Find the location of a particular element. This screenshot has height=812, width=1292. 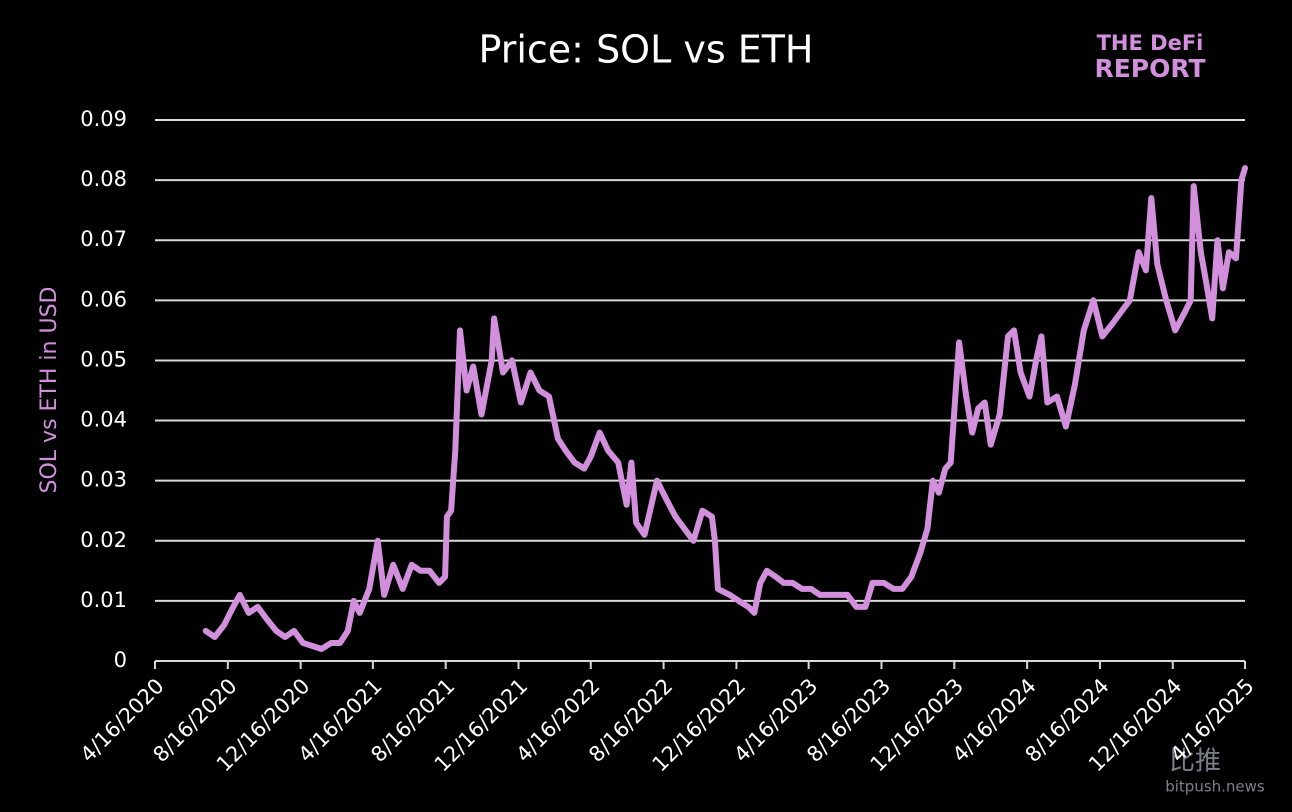

watermark: 比推 is located at coordinates (1195, 762).